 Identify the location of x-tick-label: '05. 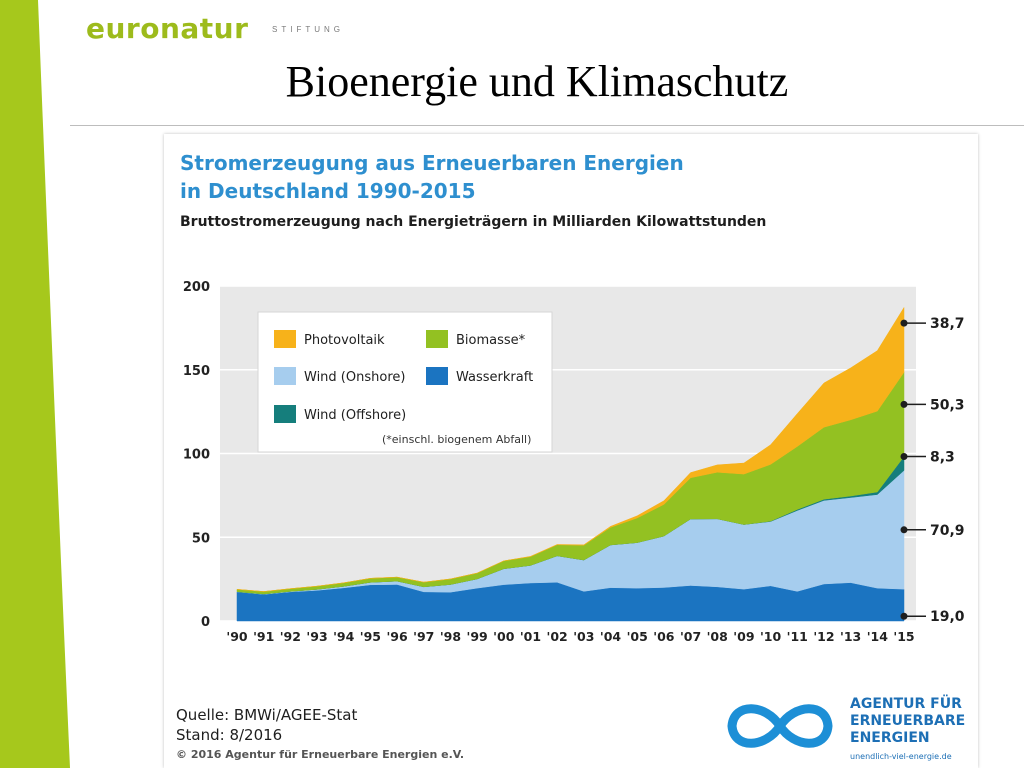
(637, 636).